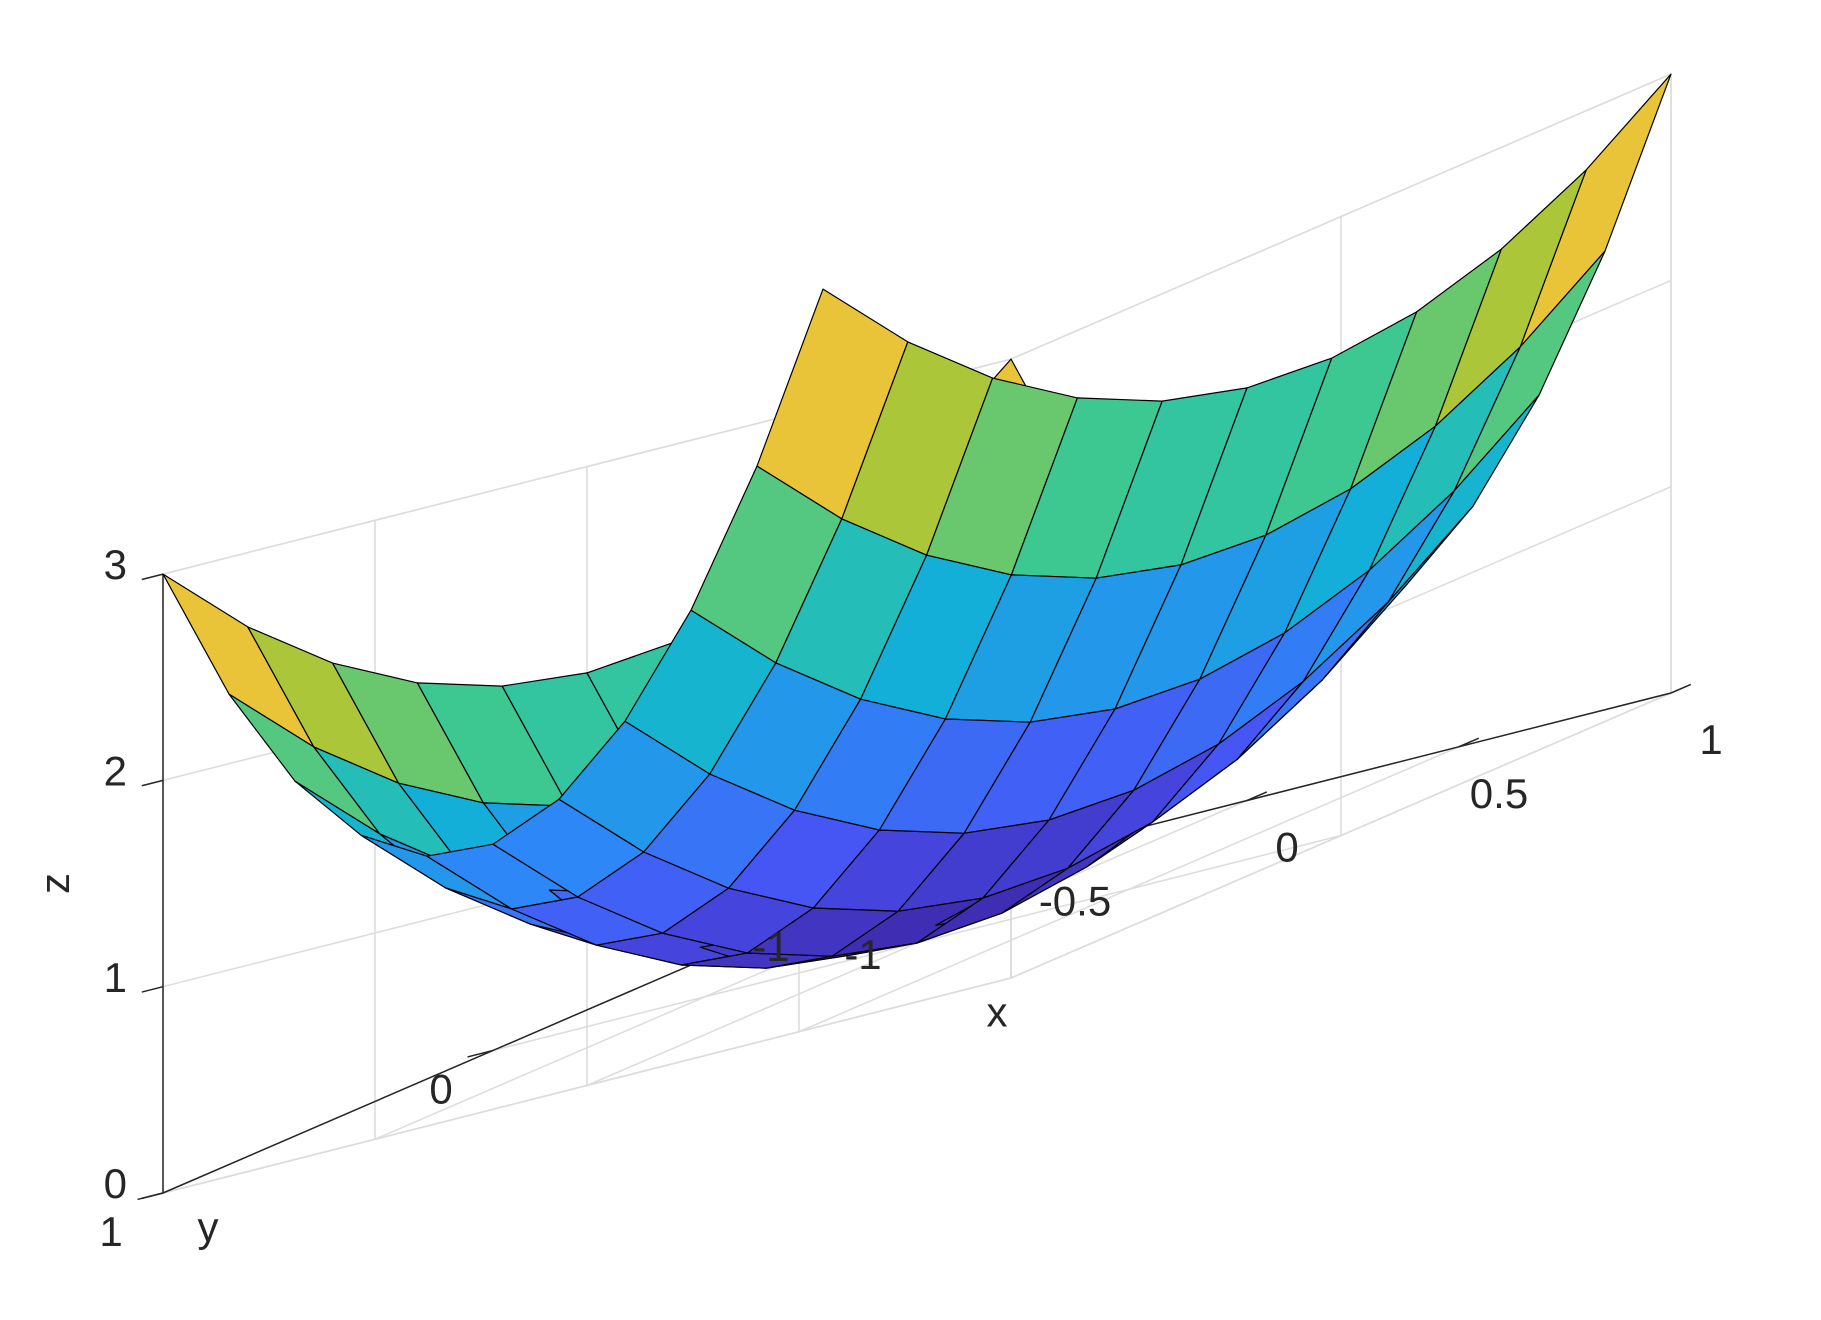 The height and width of the screenshot is (1320, 1821). Describe the element at coordinates (997, 1012) in the screenshot. I see `x-axis-label: x` at that location.